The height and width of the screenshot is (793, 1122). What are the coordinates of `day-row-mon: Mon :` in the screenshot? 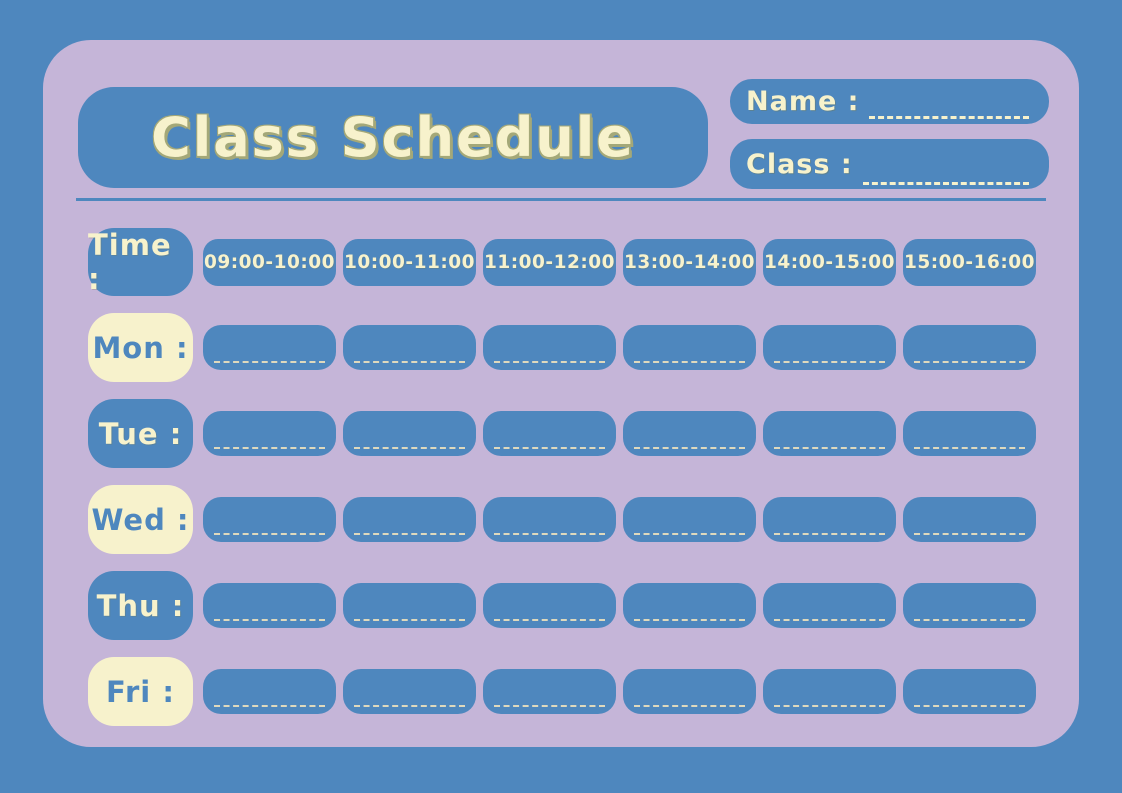 It's located at (565, 347).